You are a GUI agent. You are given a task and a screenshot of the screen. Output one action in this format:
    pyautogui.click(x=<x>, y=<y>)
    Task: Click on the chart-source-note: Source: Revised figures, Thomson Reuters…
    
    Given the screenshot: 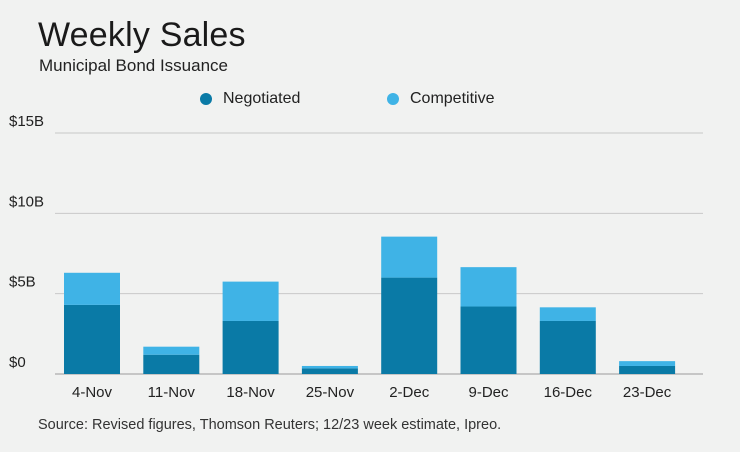 What is the action you would take?
    pyautogui.click(x=270, y=425)
    